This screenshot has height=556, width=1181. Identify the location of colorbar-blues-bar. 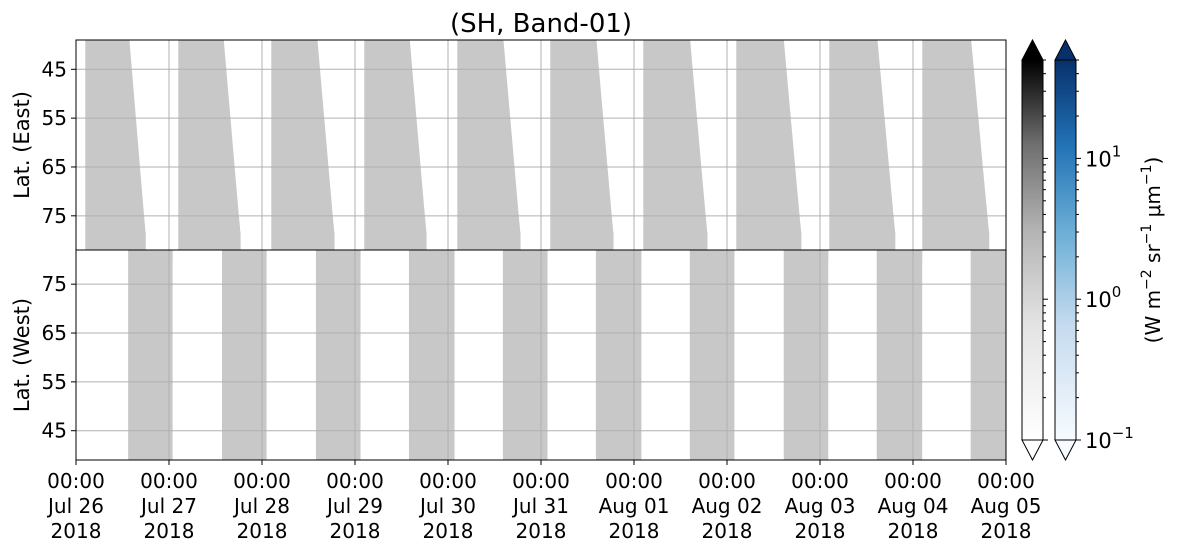
(1065, 250).